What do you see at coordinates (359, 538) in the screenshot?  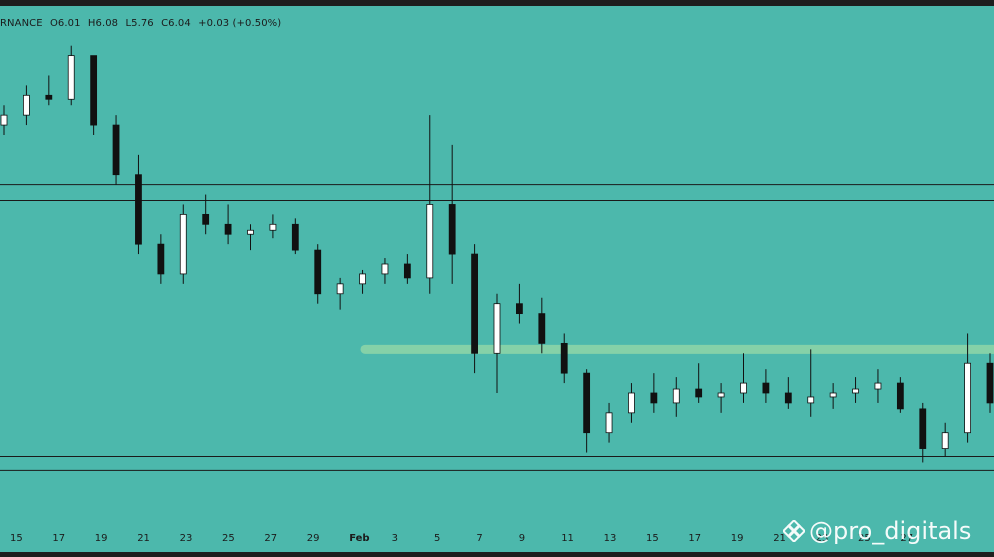 I see `x-tick-label-8: Feb` at bounding box center [359, 538].